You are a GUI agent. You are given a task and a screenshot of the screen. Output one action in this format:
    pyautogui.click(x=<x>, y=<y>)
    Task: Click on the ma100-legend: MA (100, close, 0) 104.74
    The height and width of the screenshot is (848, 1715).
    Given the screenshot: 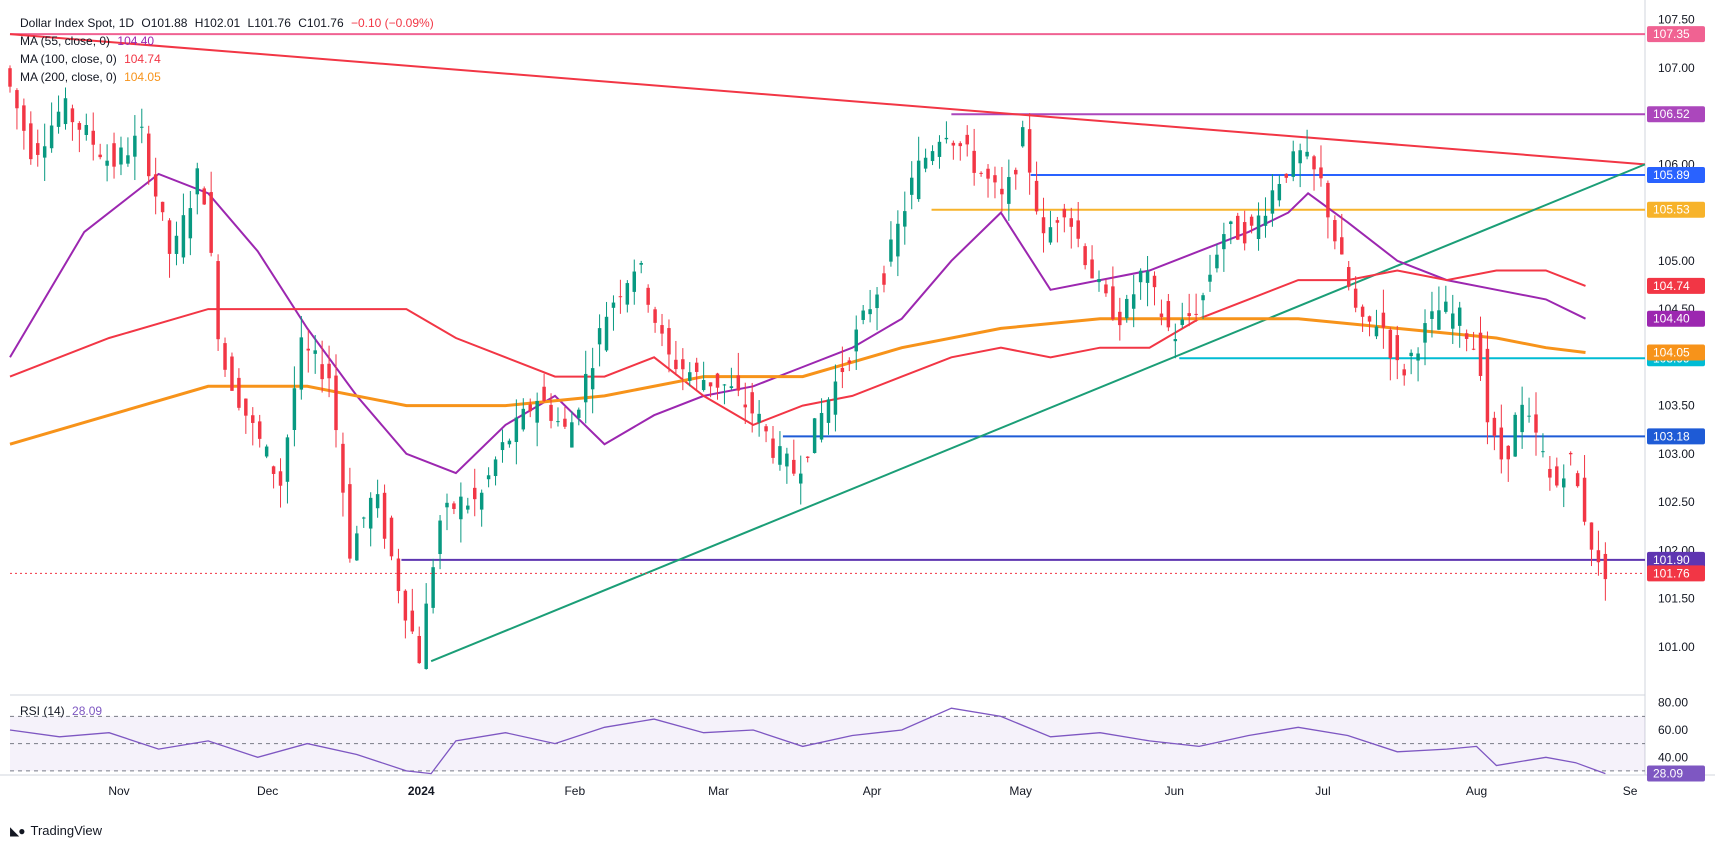 What is the action you would take?
    pyautogui.click(x=90, y=59)
    